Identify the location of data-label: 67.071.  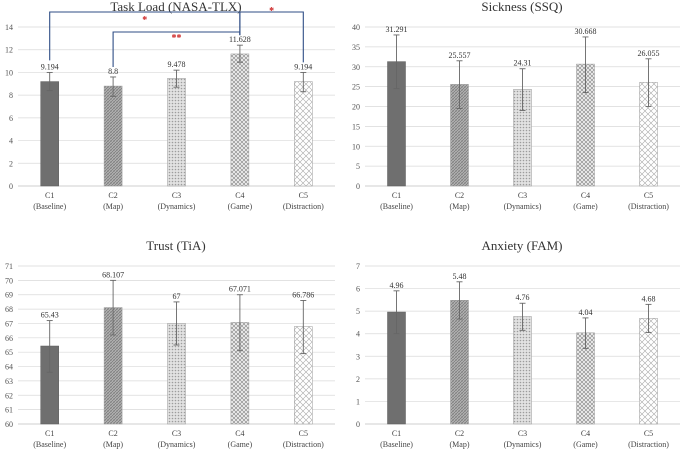
(240, 289).